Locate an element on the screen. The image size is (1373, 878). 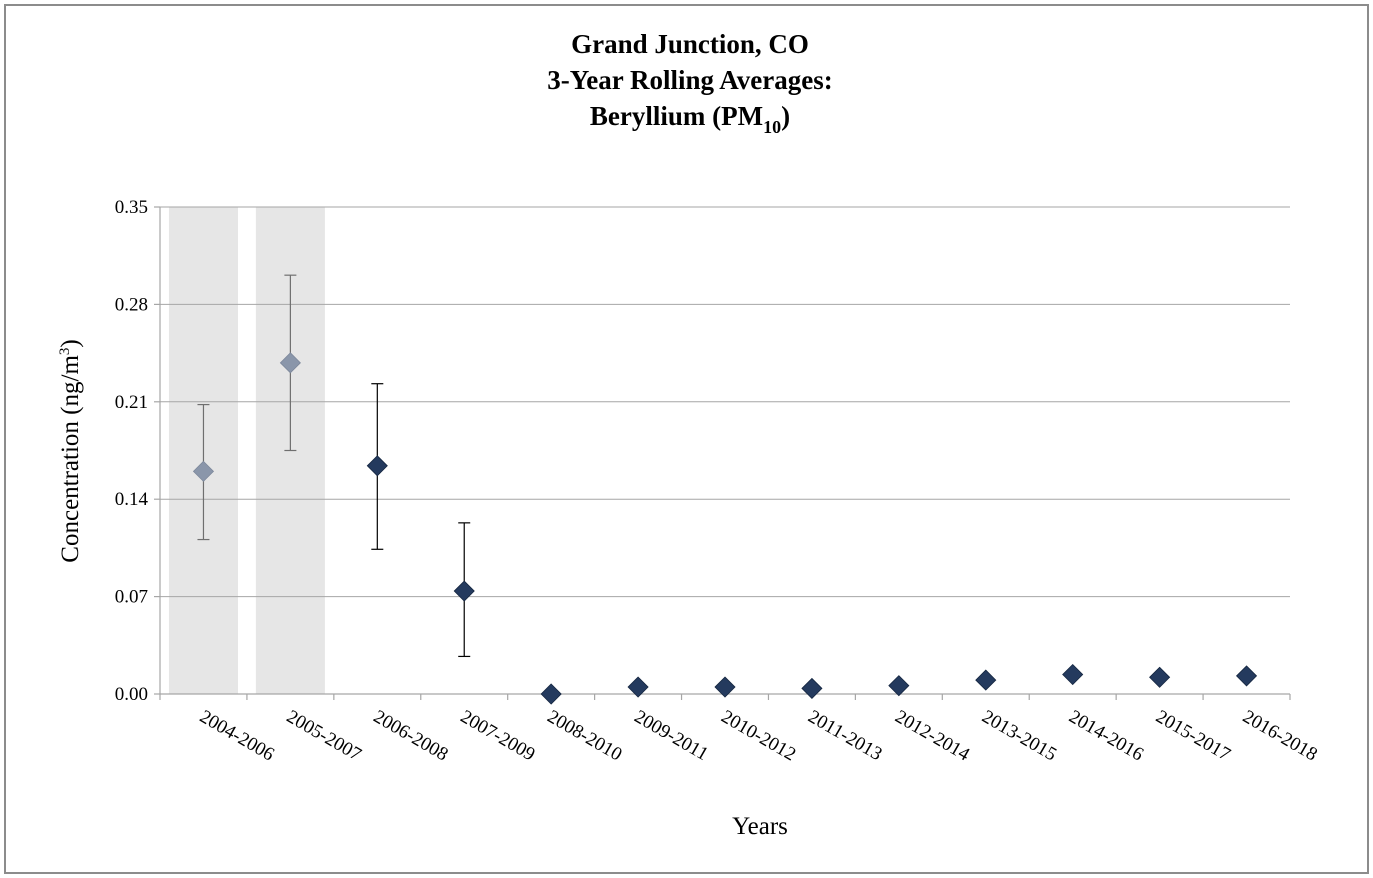
data-point-2008-2010 is located at coordinates (551, 694).